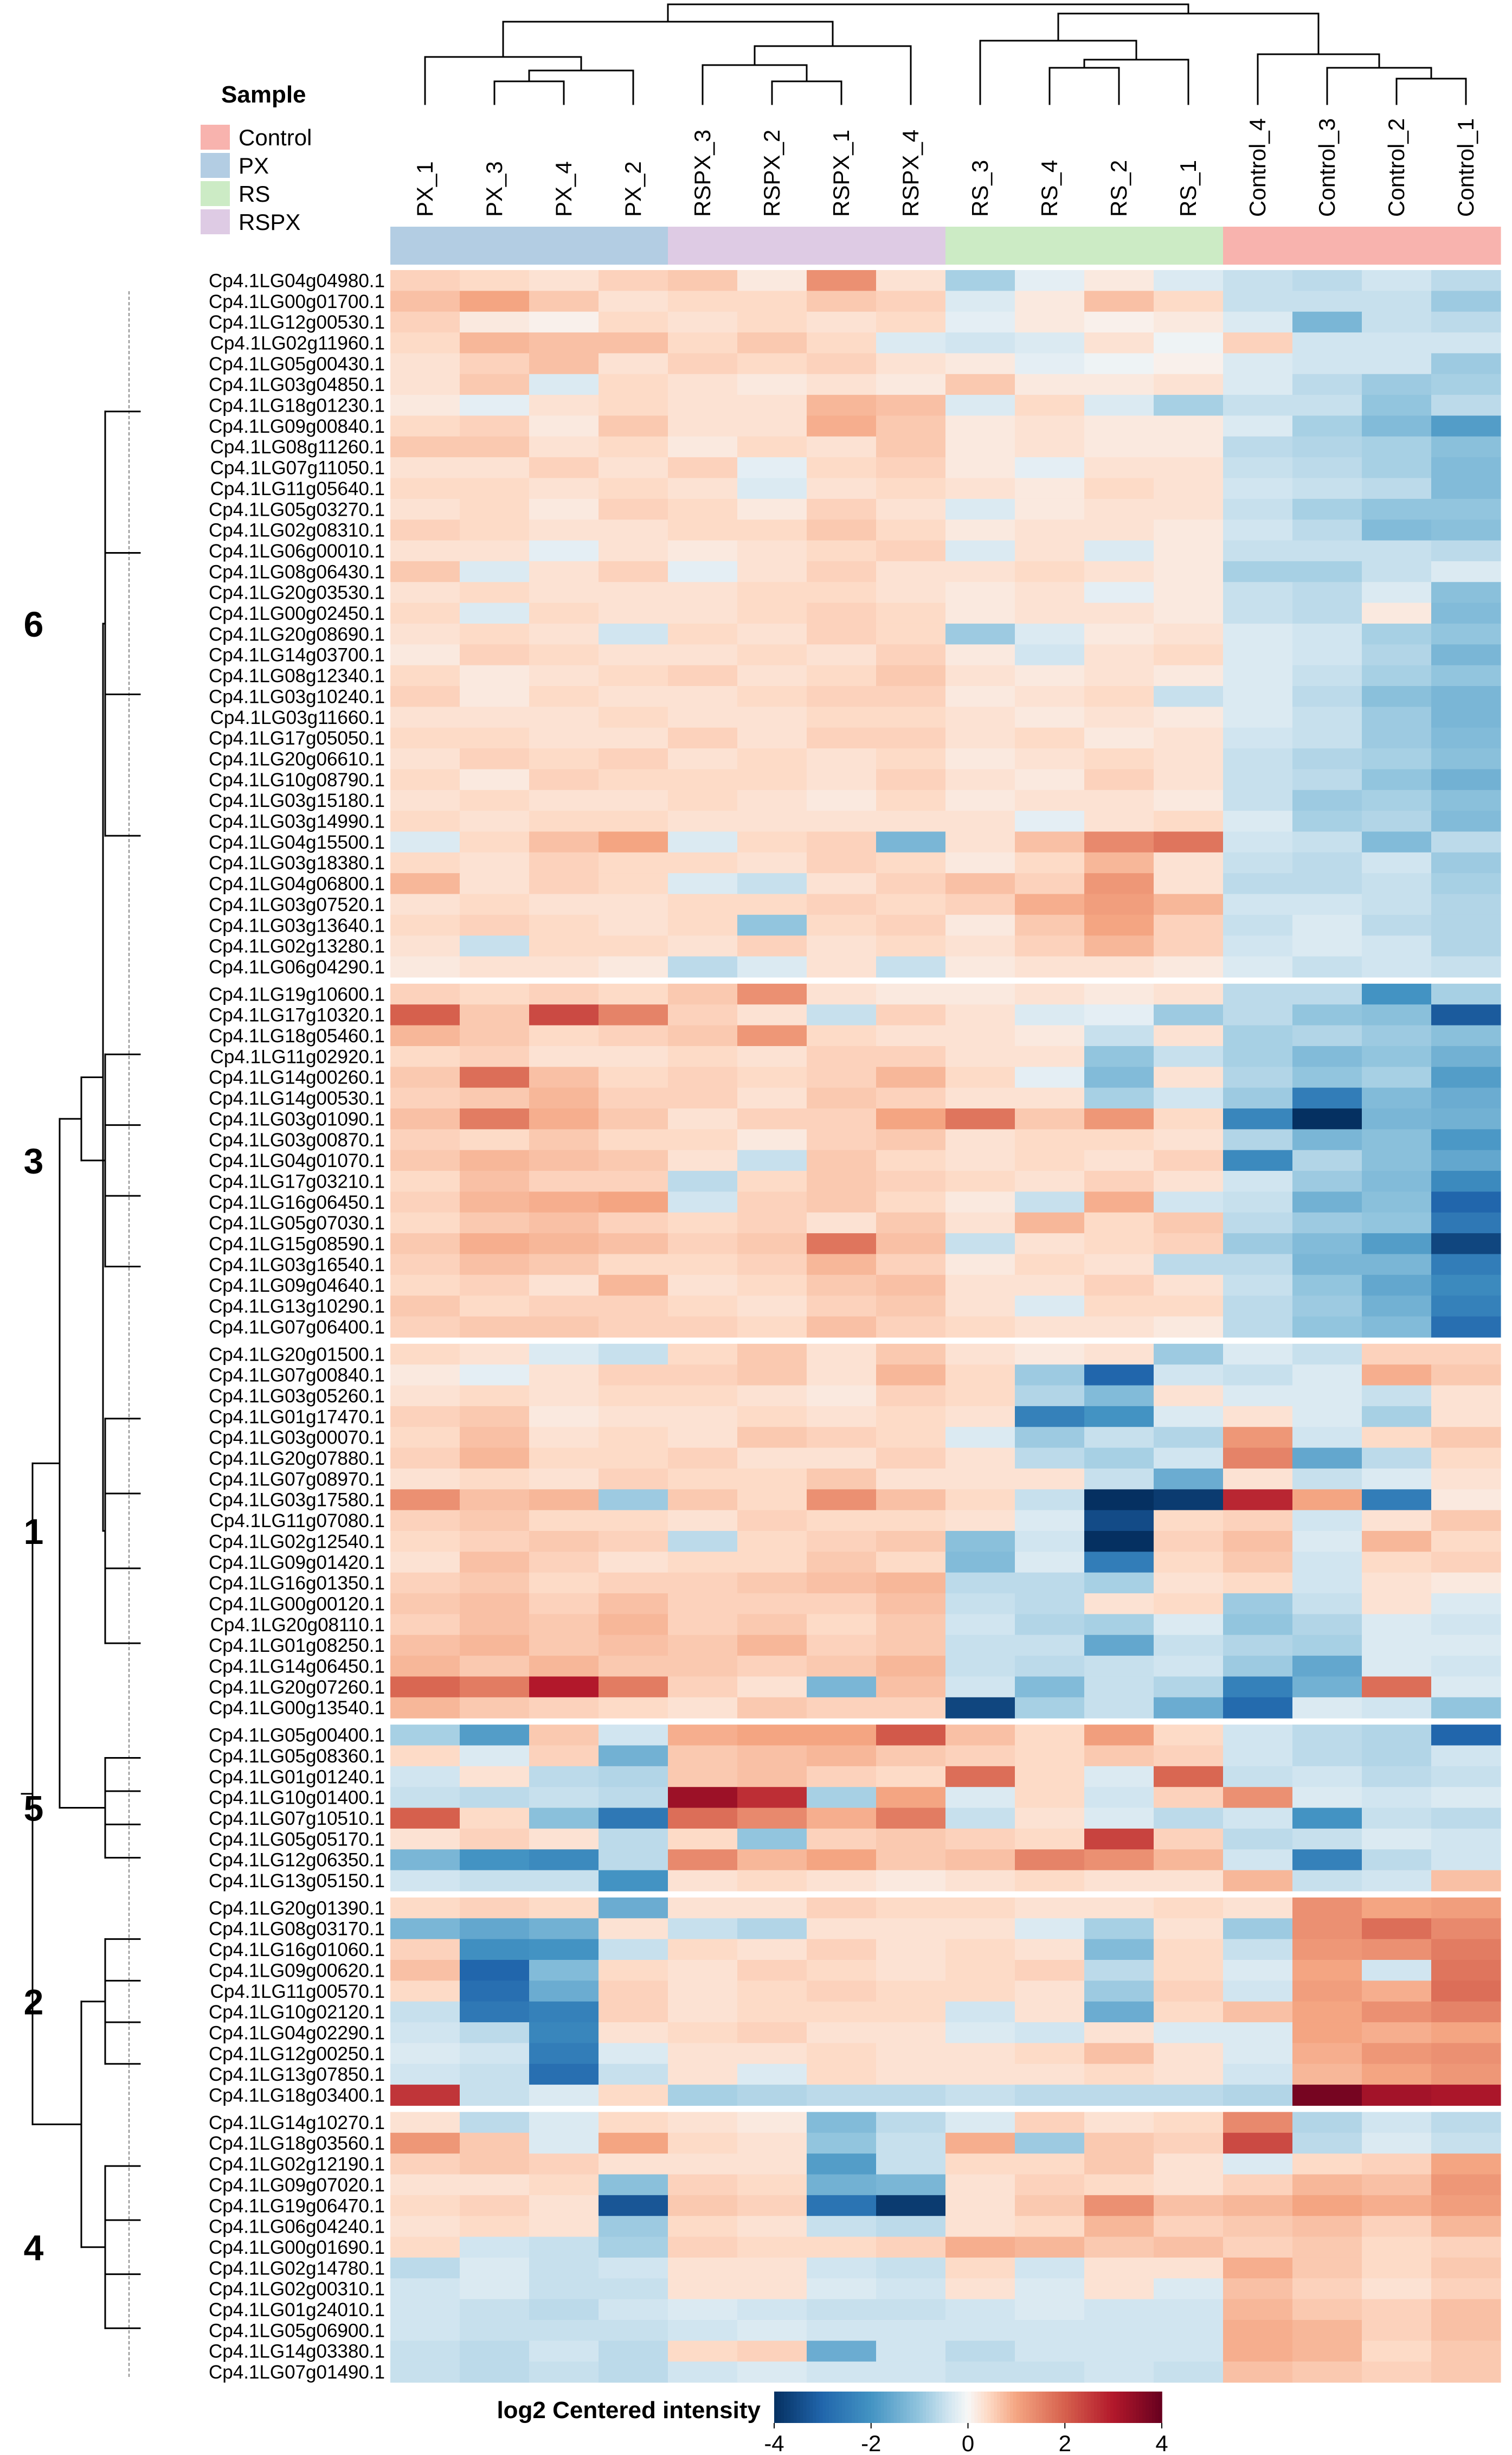 The width and height of the screenshot is (1512, 2455). I want to click on gene-label: Cp4.1LG07g10510.1, so click(297, 1818).